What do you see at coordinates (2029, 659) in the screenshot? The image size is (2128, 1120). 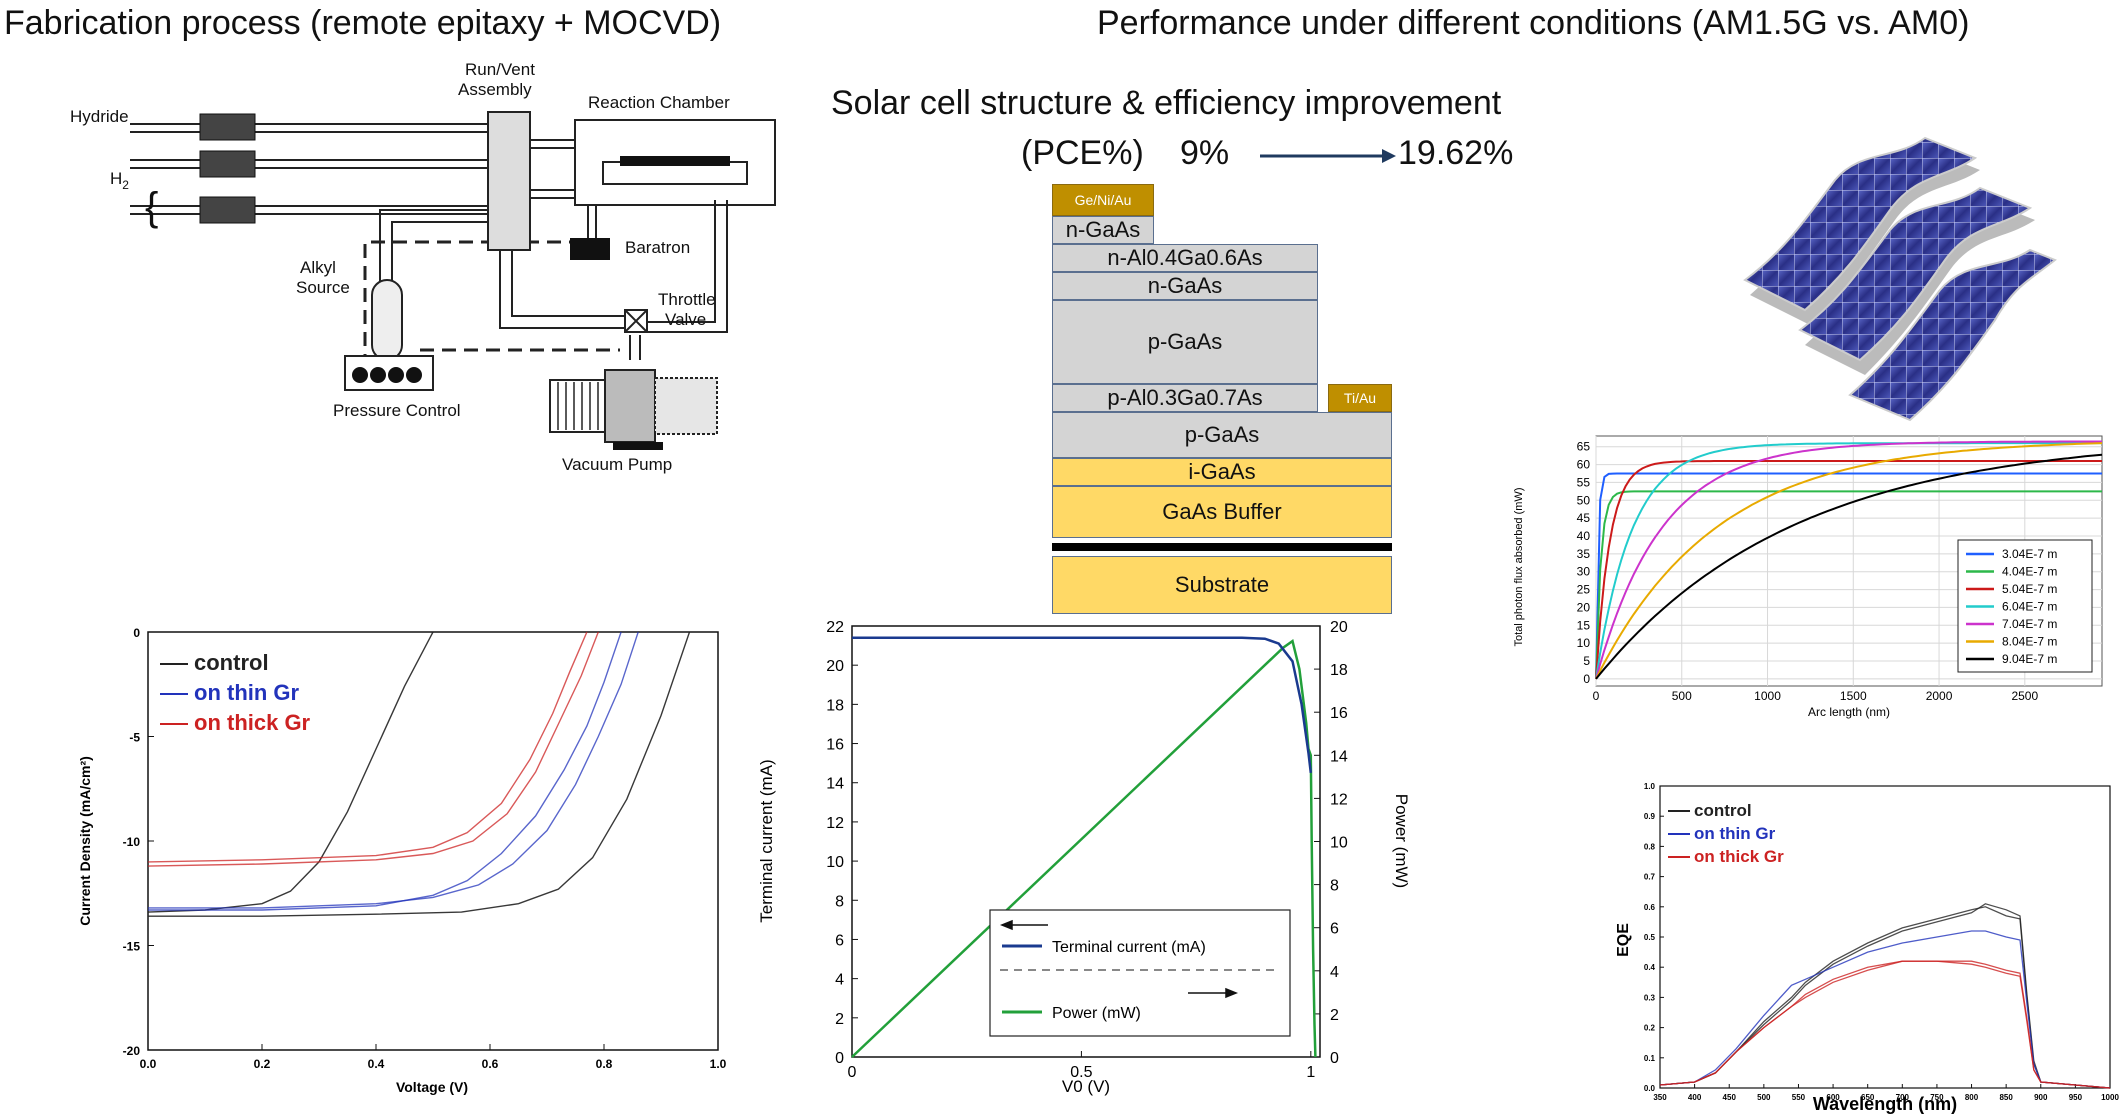 I see `flux-legend-label-6: 9.04E-7 m` at bounding box center [2029, 659].